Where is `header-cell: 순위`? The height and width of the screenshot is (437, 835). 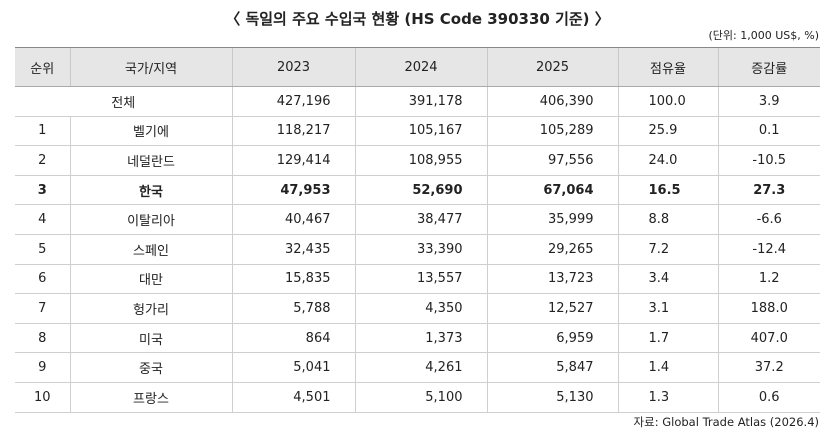
header-cell: 순위 is located at coordinates (42, 67).